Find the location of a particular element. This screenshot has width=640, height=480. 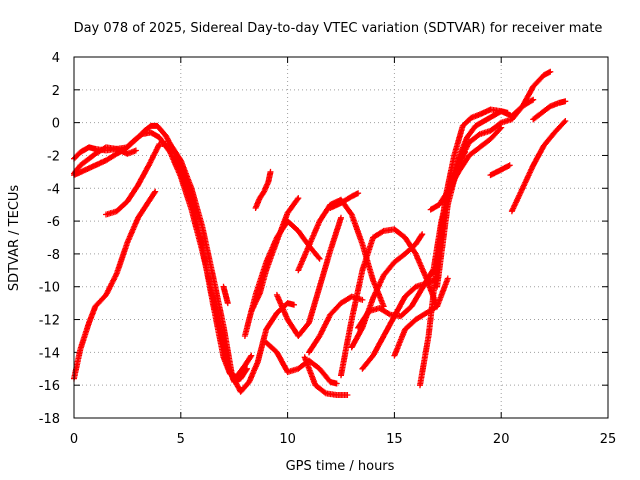

x-tick-label: 5 is located at coordinates (181, 439).